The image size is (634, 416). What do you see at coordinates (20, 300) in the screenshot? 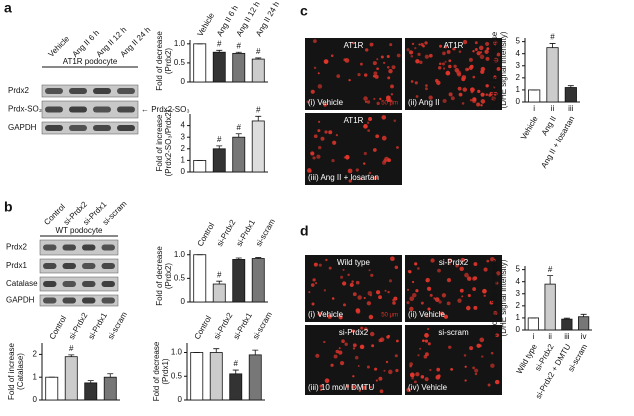
I see `row-label: GAPDH` at bounding box center [20, 300].